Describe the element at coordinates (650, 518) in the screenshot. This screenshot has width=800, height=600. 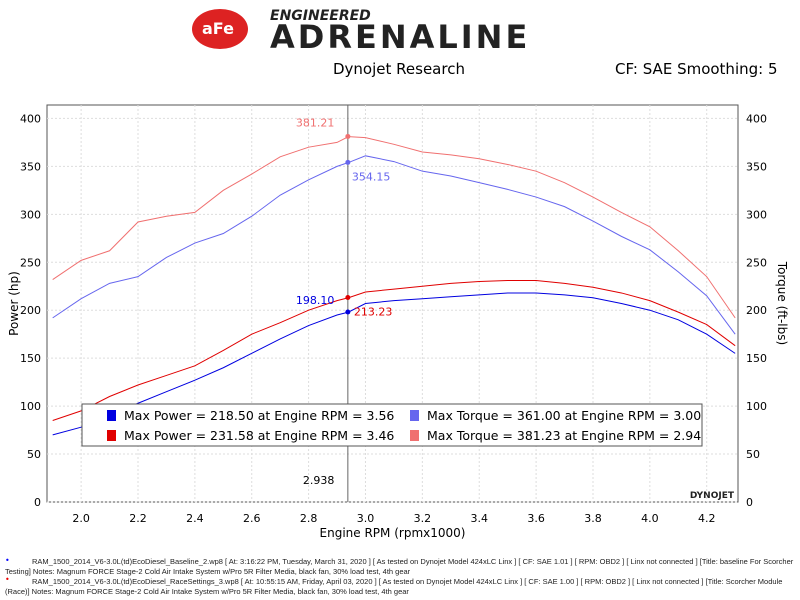
I see `x-tick-label: 4.0` at that location.